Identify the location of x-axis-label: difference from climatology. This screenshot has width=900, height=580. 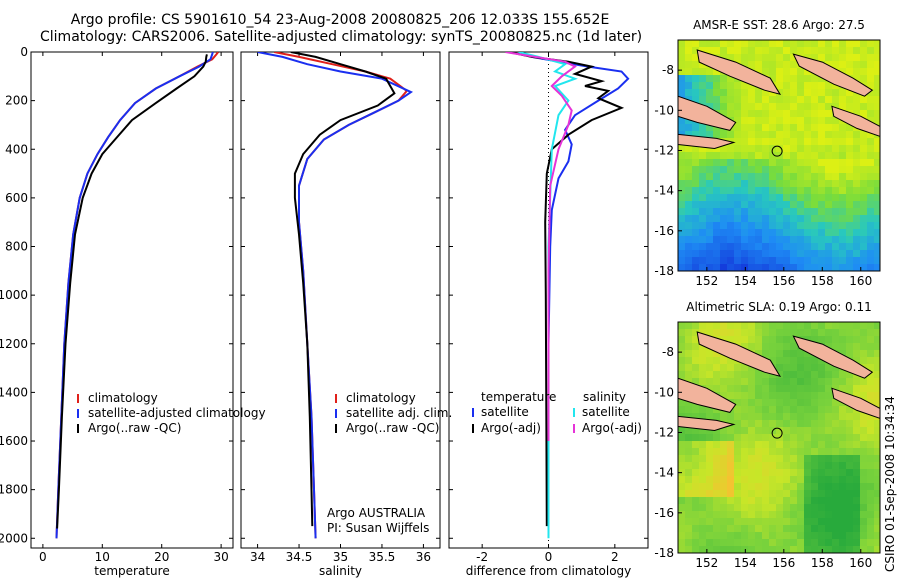
(549, 571).